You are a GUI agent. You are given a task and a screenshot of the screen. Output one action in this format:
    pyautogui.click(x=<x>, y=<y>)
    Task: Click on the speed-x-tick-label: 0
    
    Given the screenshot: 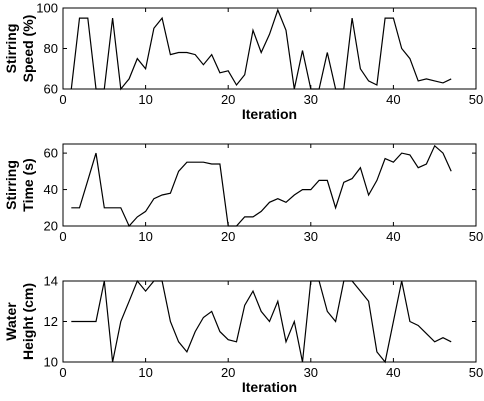 What is the action you would take?
    pyautogui.click(x=62, y=99)
    